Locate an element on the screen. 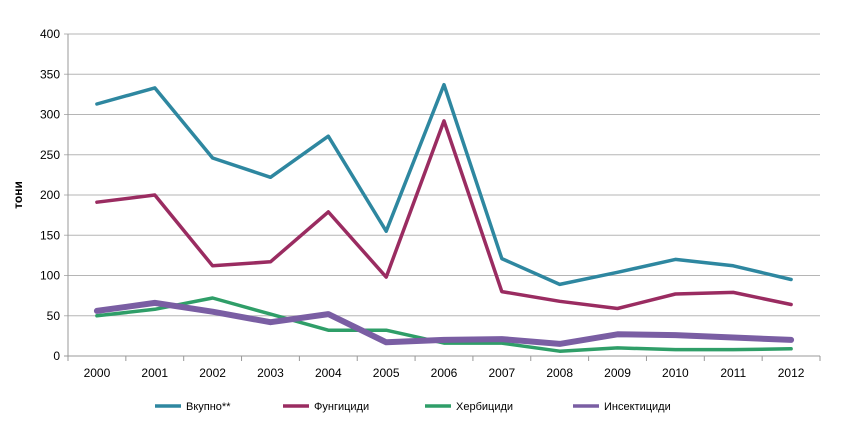  legend-label: Вкупно** is located at coordinates (208, 407).